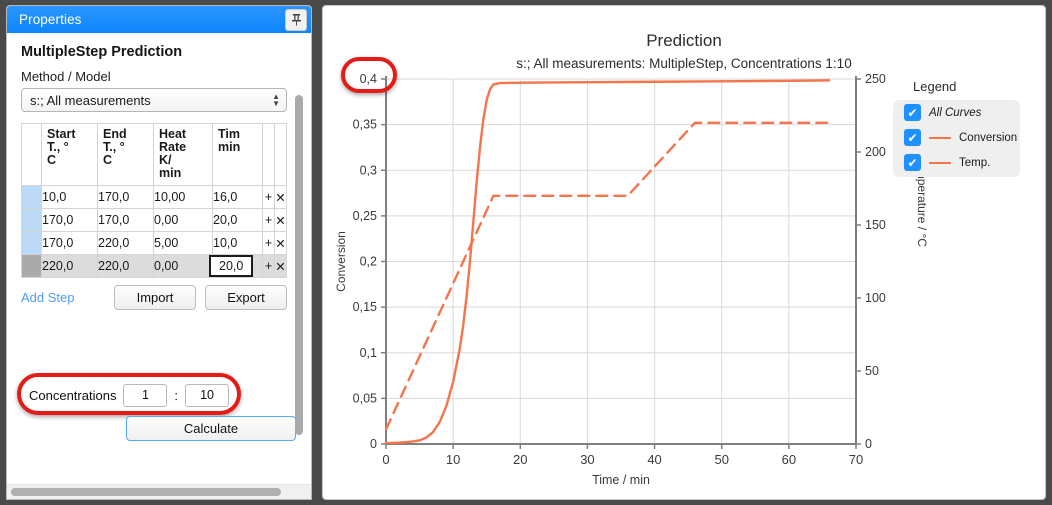 This screenshot has height=505, width=1052. I want to click on export-button: Export, so click(246, 297).